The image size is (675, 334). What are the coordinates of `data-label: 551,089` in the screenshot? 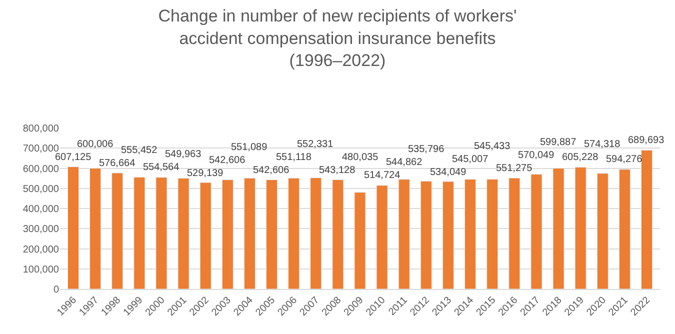 It's located at (249, 147).